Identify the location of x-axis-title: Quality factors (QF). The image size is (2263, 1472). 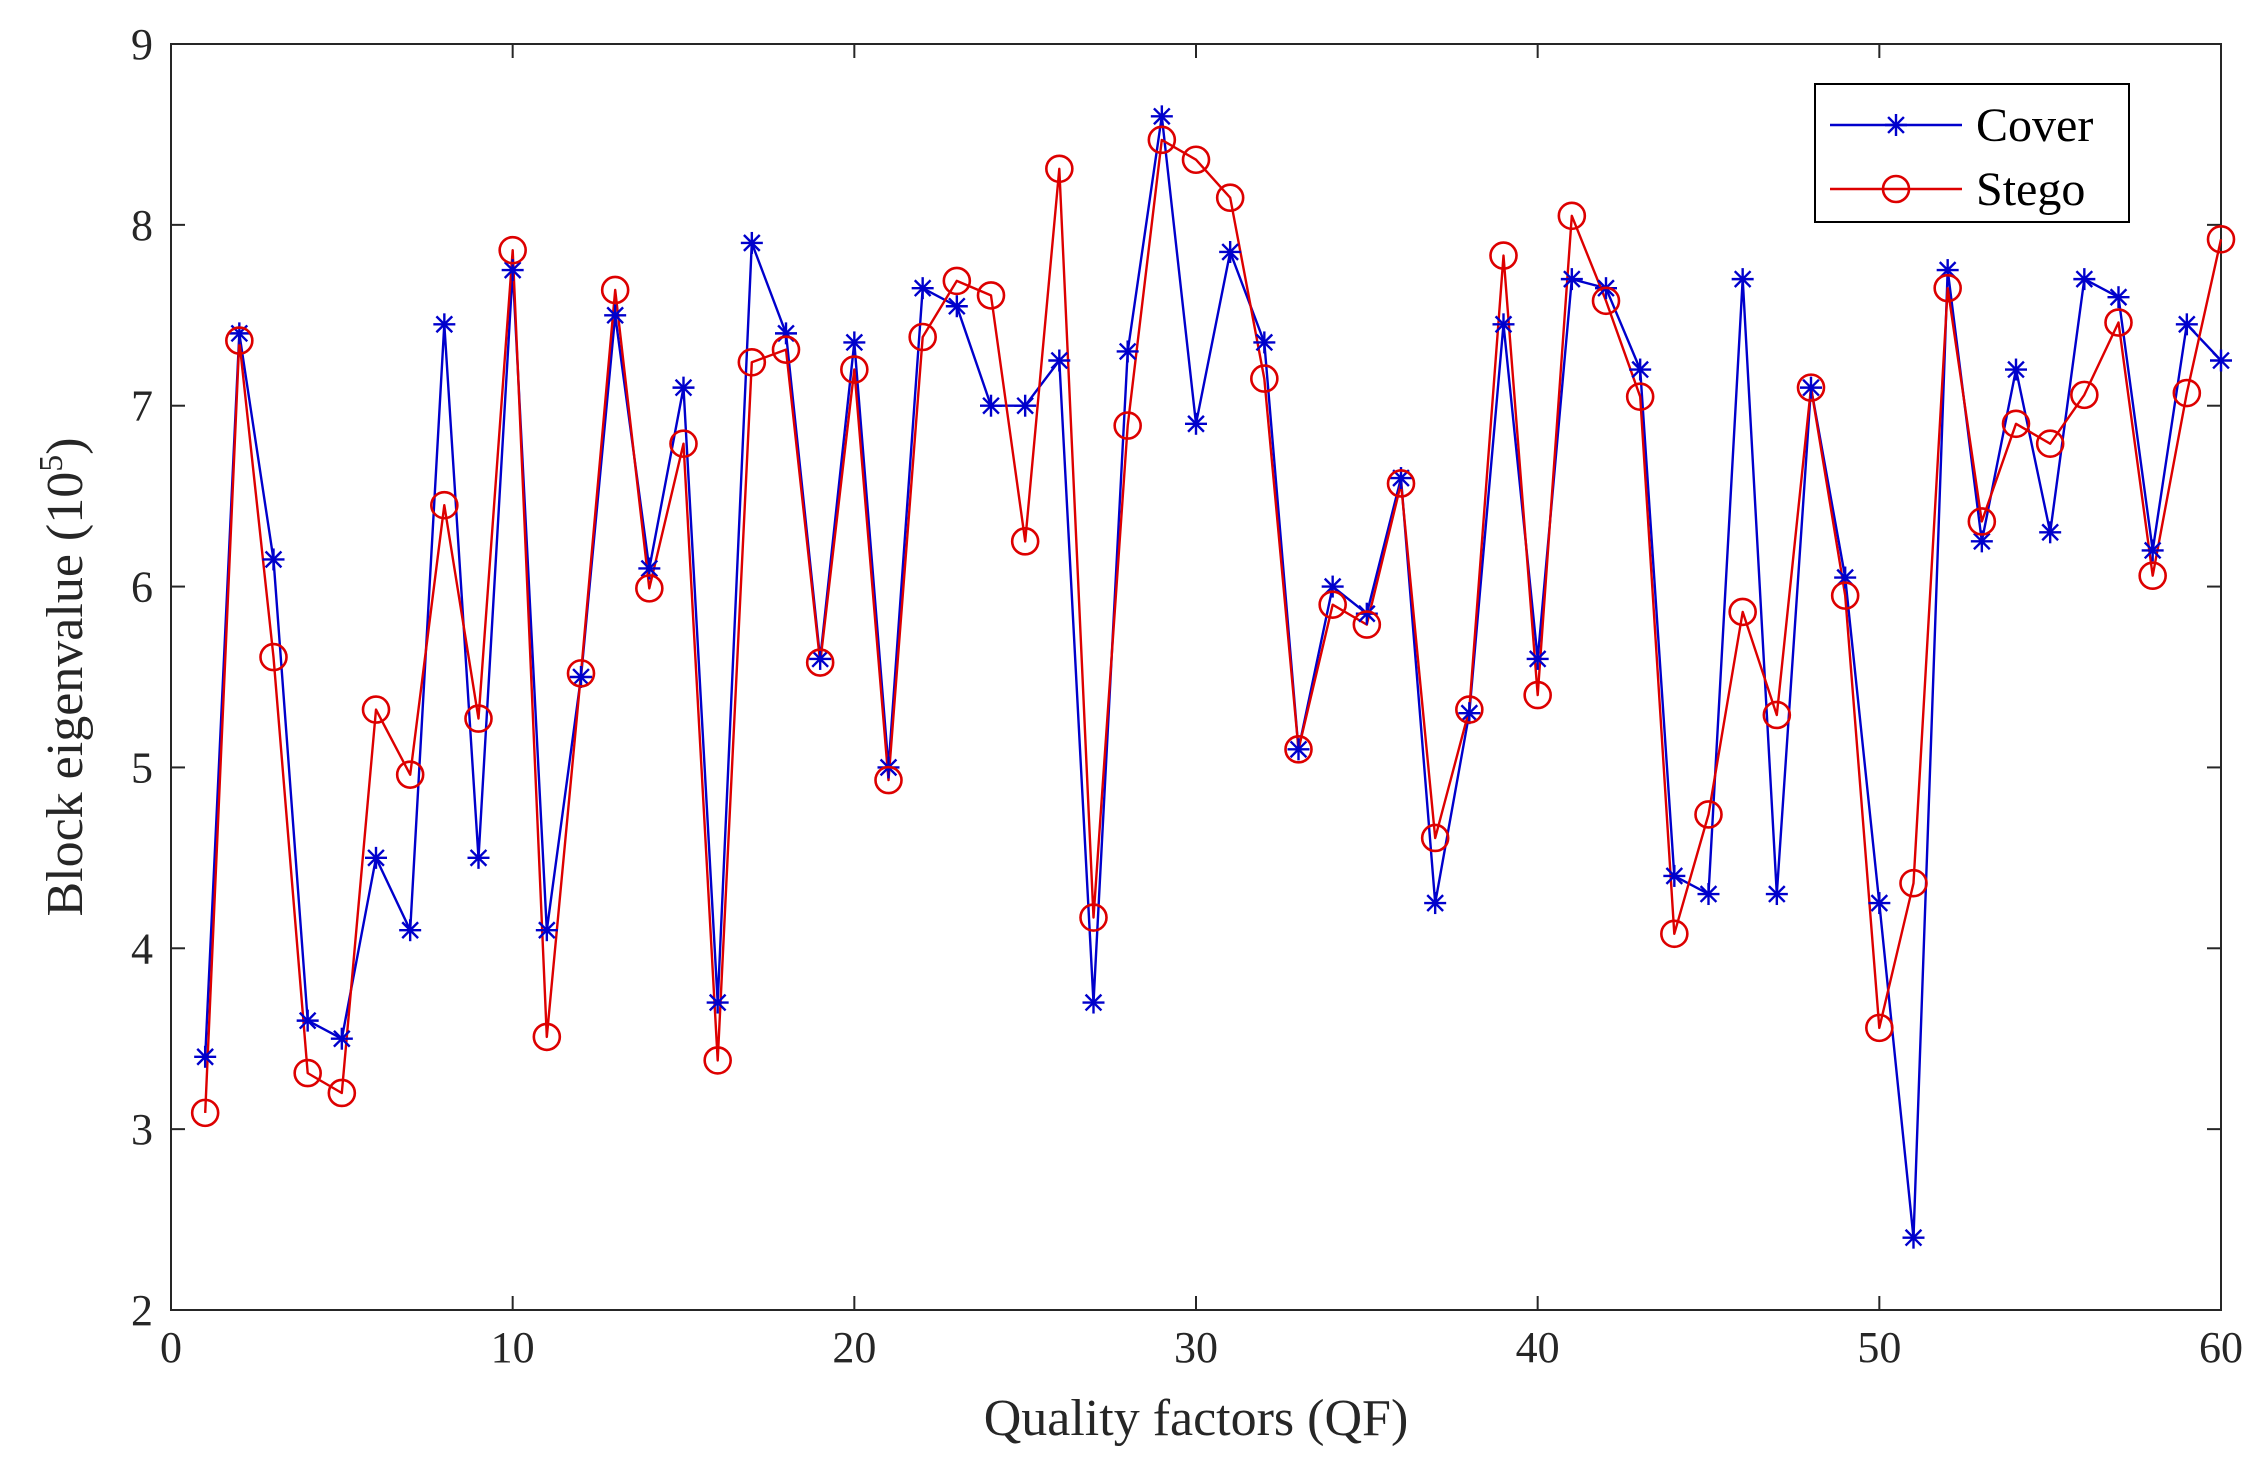
(1196, 1418).